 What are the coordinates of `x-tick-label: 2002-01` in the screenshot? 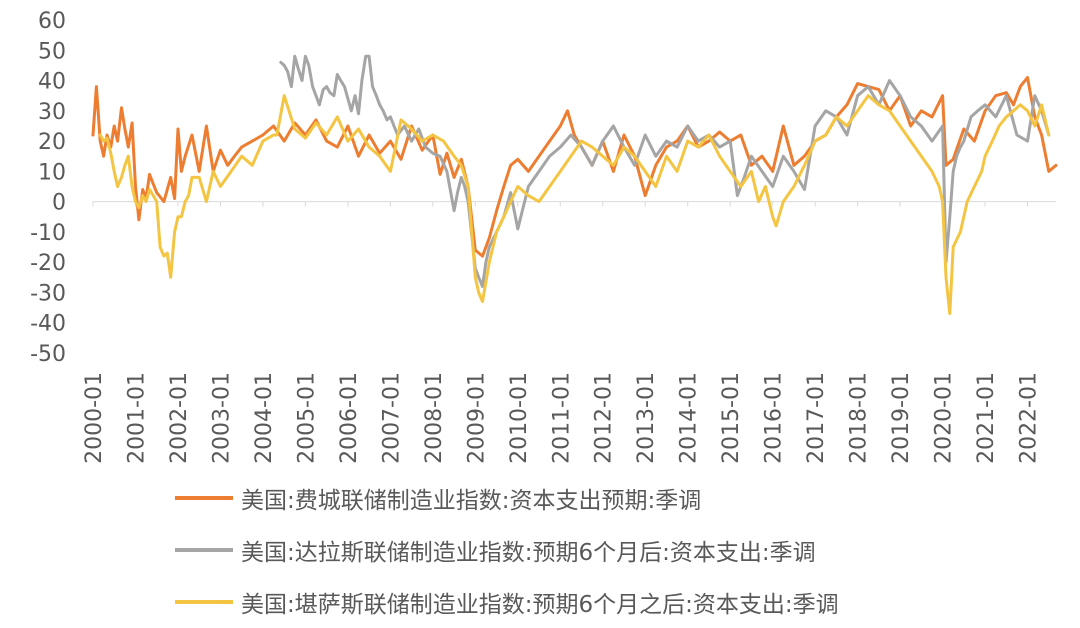 It's located at (179, 418).